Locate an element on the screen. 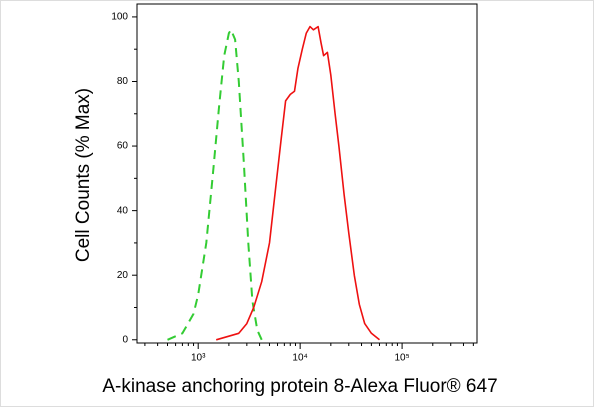 This screenshot has height=407, width=594. x-tick-label: 10⁵ is located at coordinates (401, 358).